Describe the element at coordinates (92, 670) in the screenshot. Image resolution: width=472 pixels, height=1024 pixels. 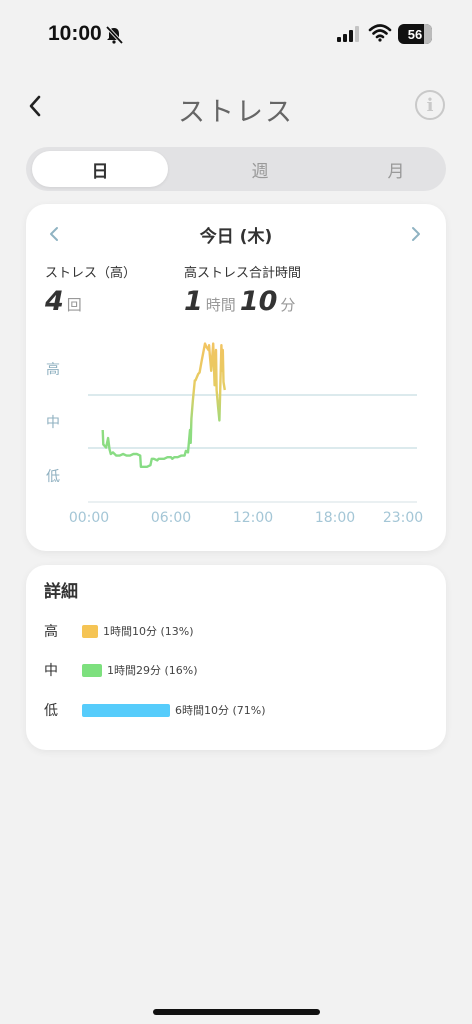
I see `detail-bar-mid` at that location.